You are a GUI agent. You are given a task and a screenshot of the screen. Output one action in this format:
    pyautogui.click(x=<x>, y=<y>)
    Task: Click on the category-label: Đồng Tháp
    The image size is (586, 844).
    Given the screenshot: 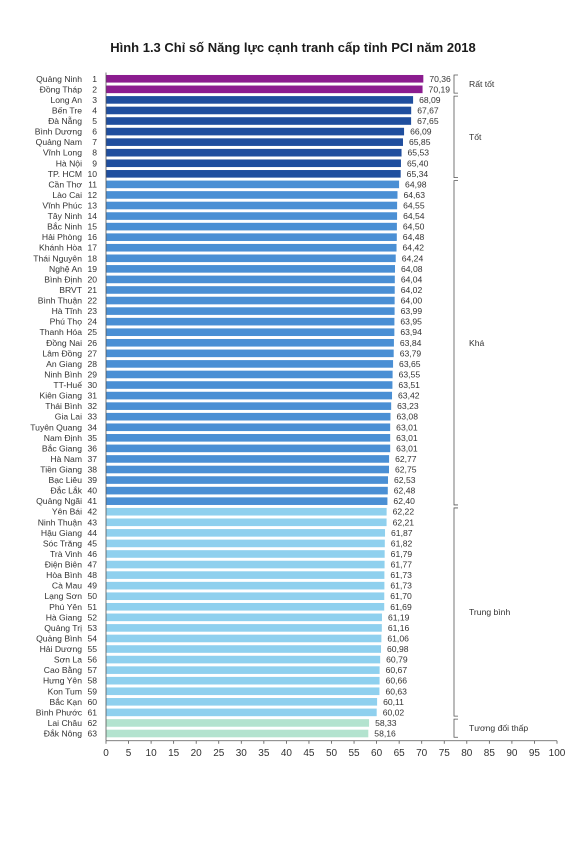 What is the action you would take?
    pyautogui.click(x=61, y=89)
    